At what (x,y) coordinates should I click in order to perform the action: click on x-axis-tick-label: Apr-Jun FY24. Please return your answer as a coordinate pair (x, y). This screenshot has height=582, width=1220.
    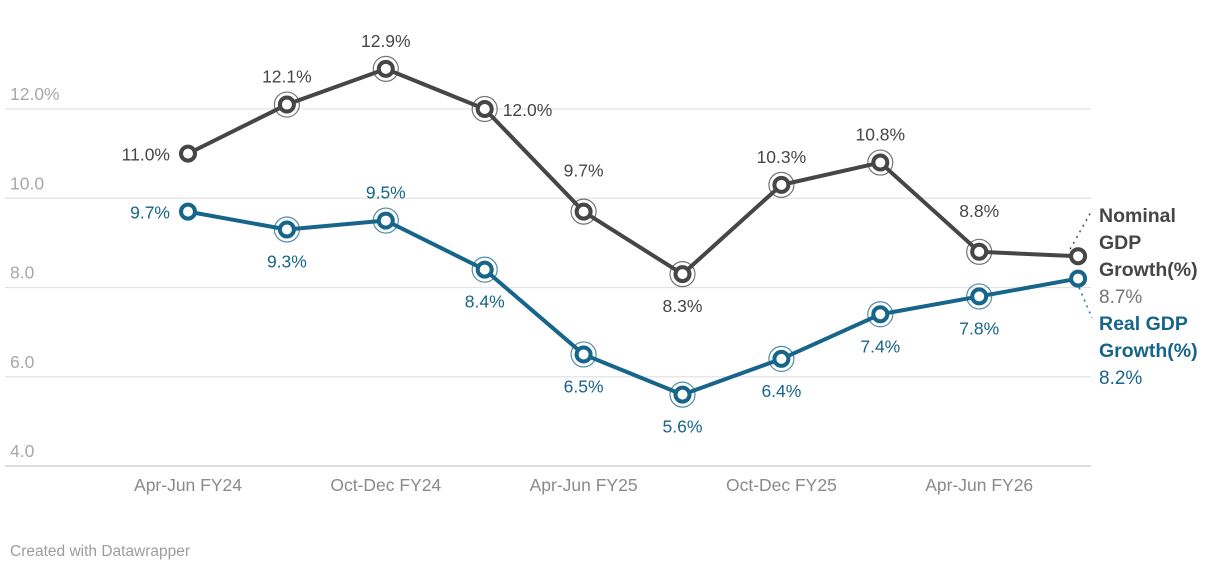
    Looking at the image, I should click on (188, 485).